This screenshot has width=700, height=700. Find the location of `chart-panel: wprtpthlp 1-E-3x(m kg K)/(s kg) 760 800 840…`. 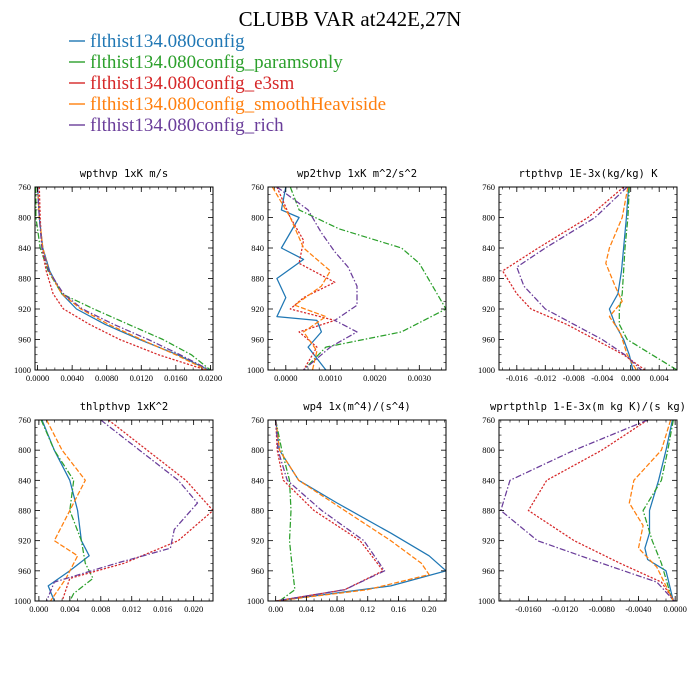

chart-panel: wprtpthlp 1-E-3x(m kg K)/(s kg) 760 800 840… is located at coordinates (582, 507).